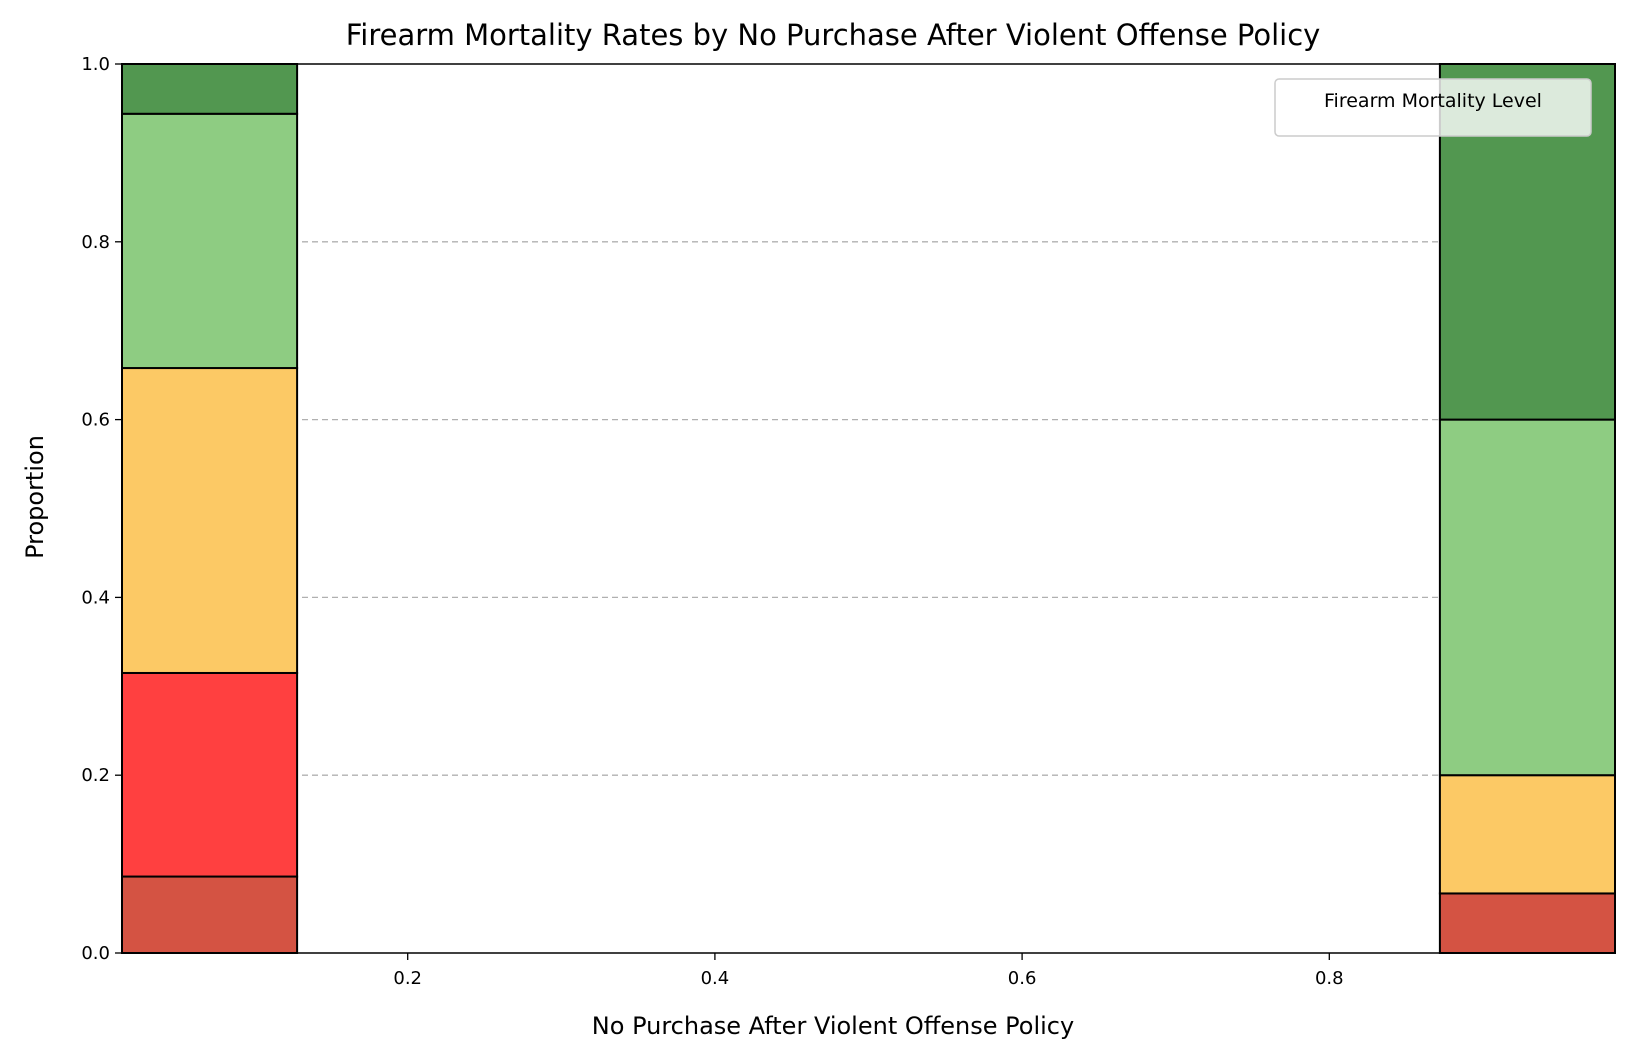 The height and width of the screenshot is (1056, 1629). What do you see at coordinates (95, 597) in the screenshot?
I see `y-tick-label: 0.4` at bounding box center [95, 597].